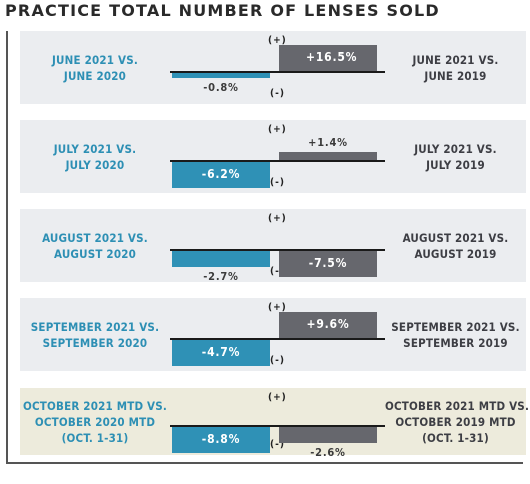 This screenshot has height=484, width=530. Describe the element at coordinates (328, 452) in the screenshot. I see `value-label: -2.6%` at that location.